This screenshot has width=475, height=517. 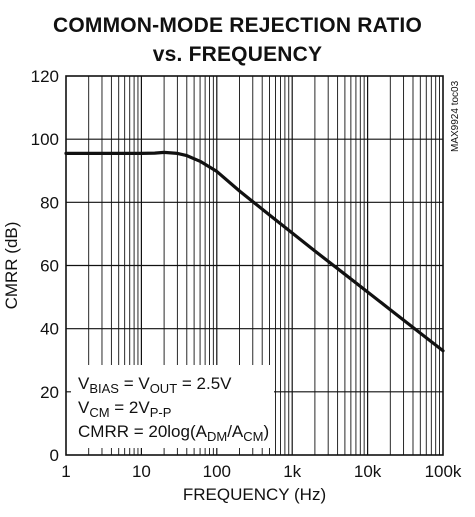 I want to click on x-tick-label: 10, so click(x=141, y=471).